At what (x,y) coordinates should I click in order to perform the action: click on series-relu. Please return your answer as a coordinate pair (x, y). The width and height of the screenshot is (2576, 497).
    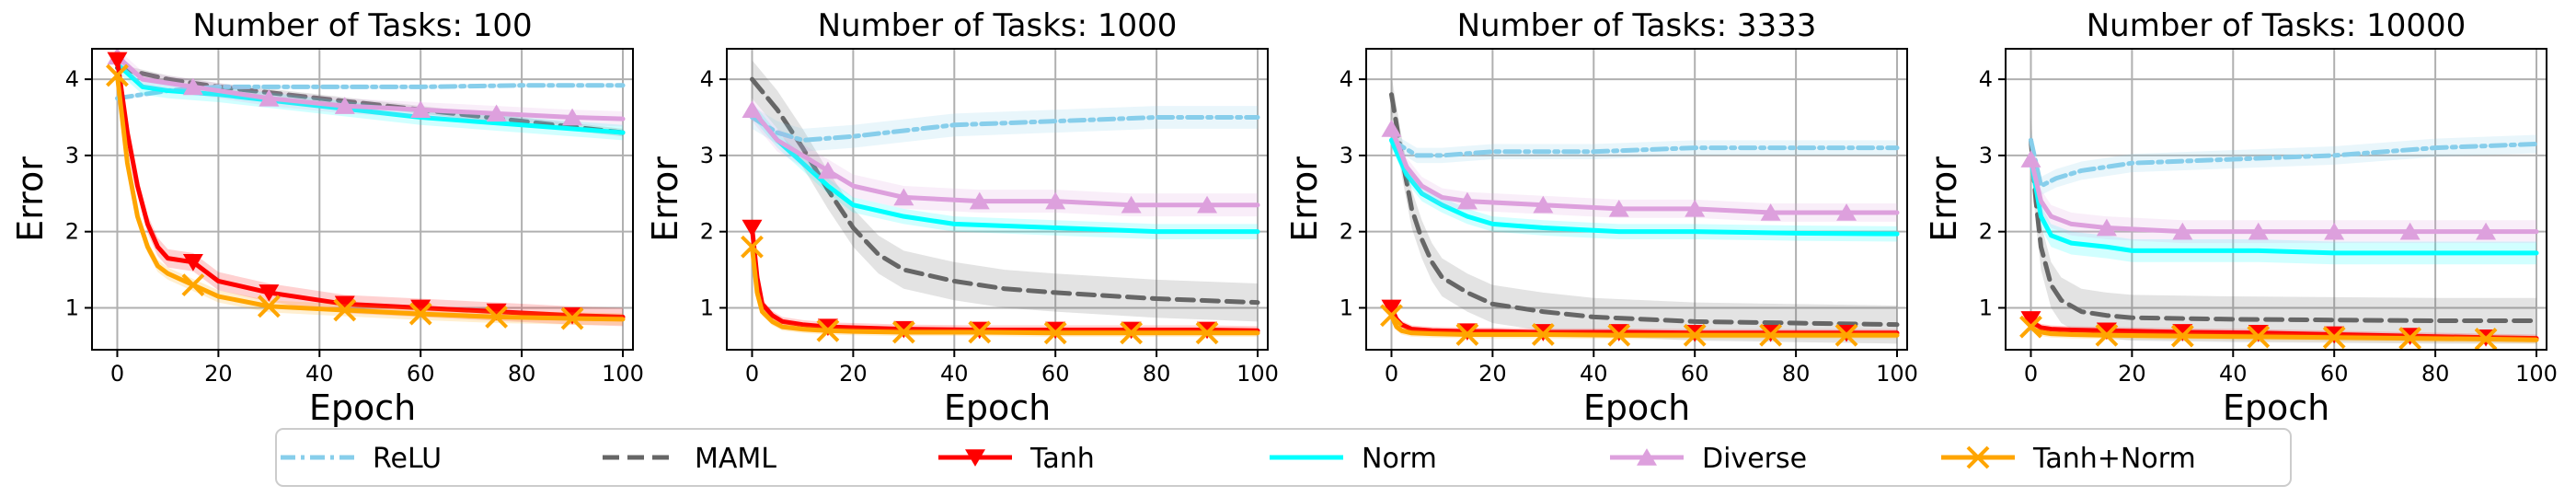
    Looking at the image, I should click on (370, 92).